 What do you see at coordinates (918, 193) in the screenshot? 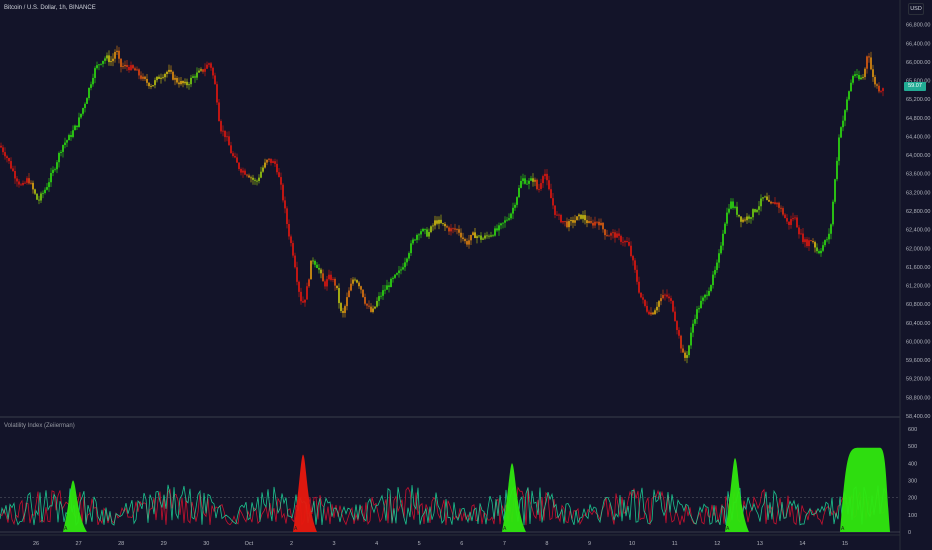
I see `price-tick-label: 63,200.00` at bounding box center [918, 193].